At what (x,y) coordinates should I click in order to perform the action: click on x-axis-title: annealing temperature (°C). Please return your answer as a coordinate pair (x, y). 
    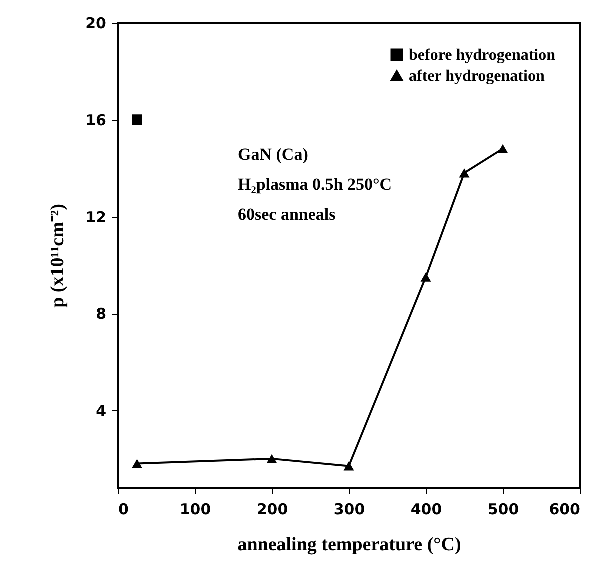
    Looking at the image, I should click on (350, 545).